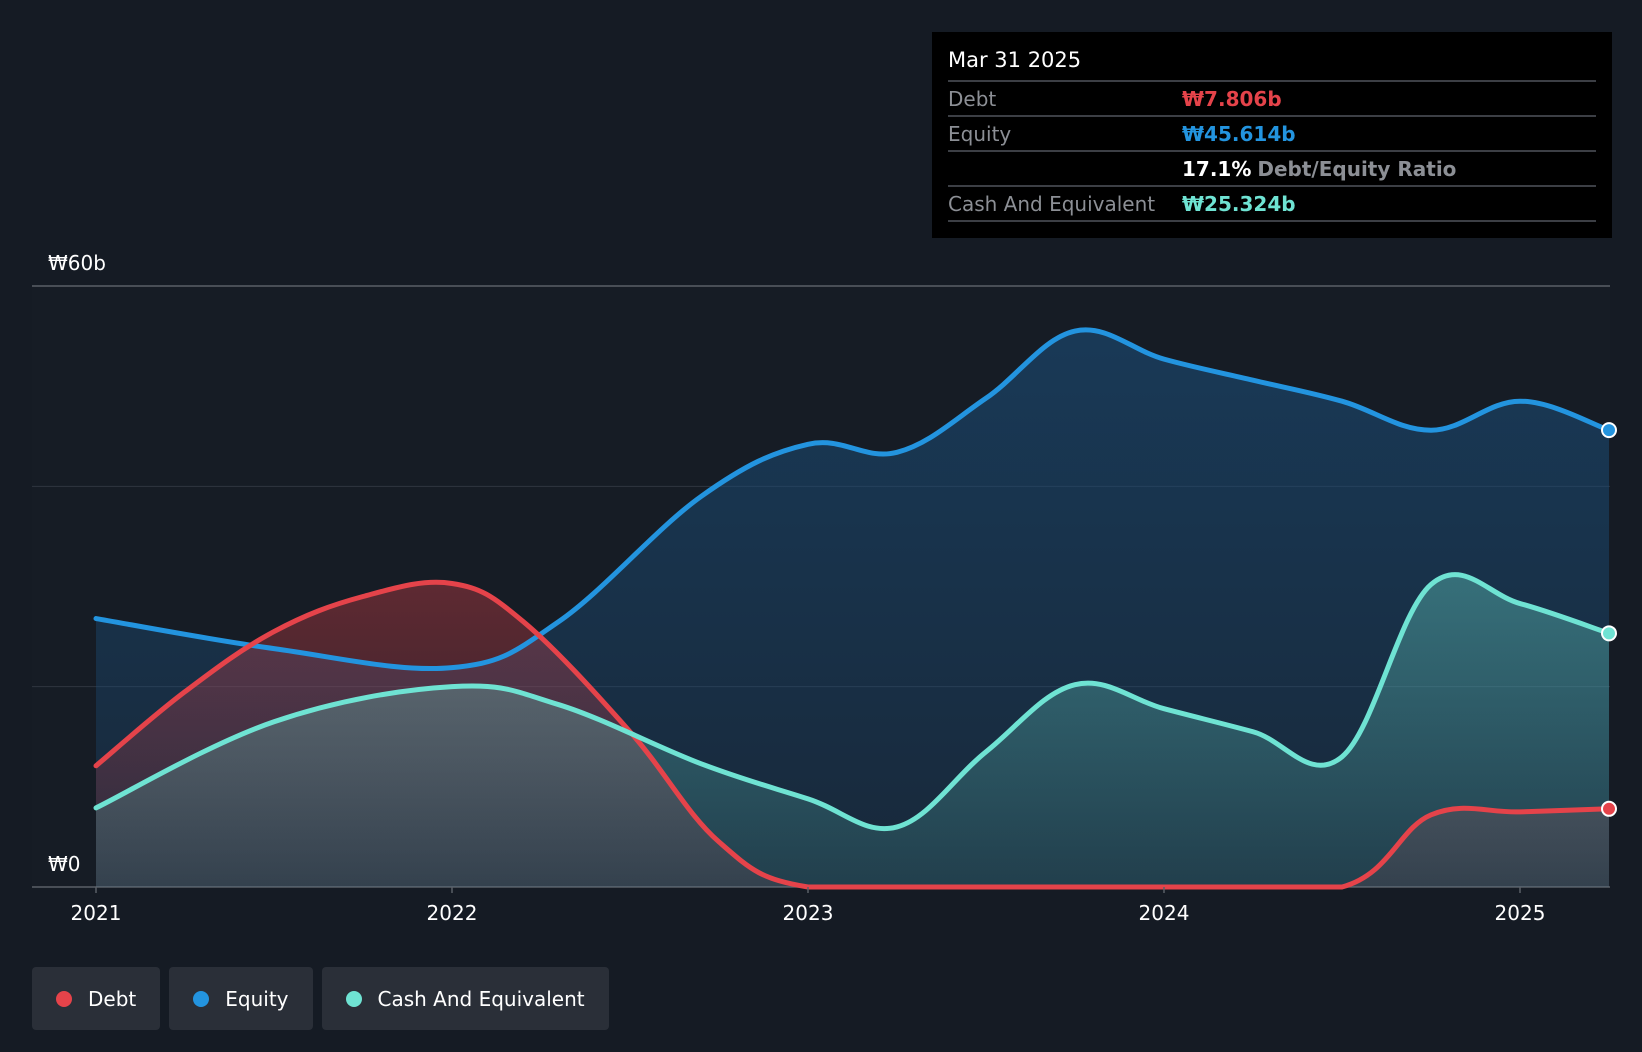  Describe the element at coordinates (1272, 64) in the screenshot. I see `tooltip-date: Mar 31 2025` at that location.